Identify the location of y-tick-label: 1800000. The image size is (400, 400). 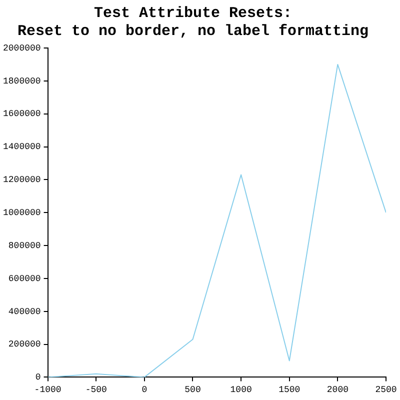
(21, 81).